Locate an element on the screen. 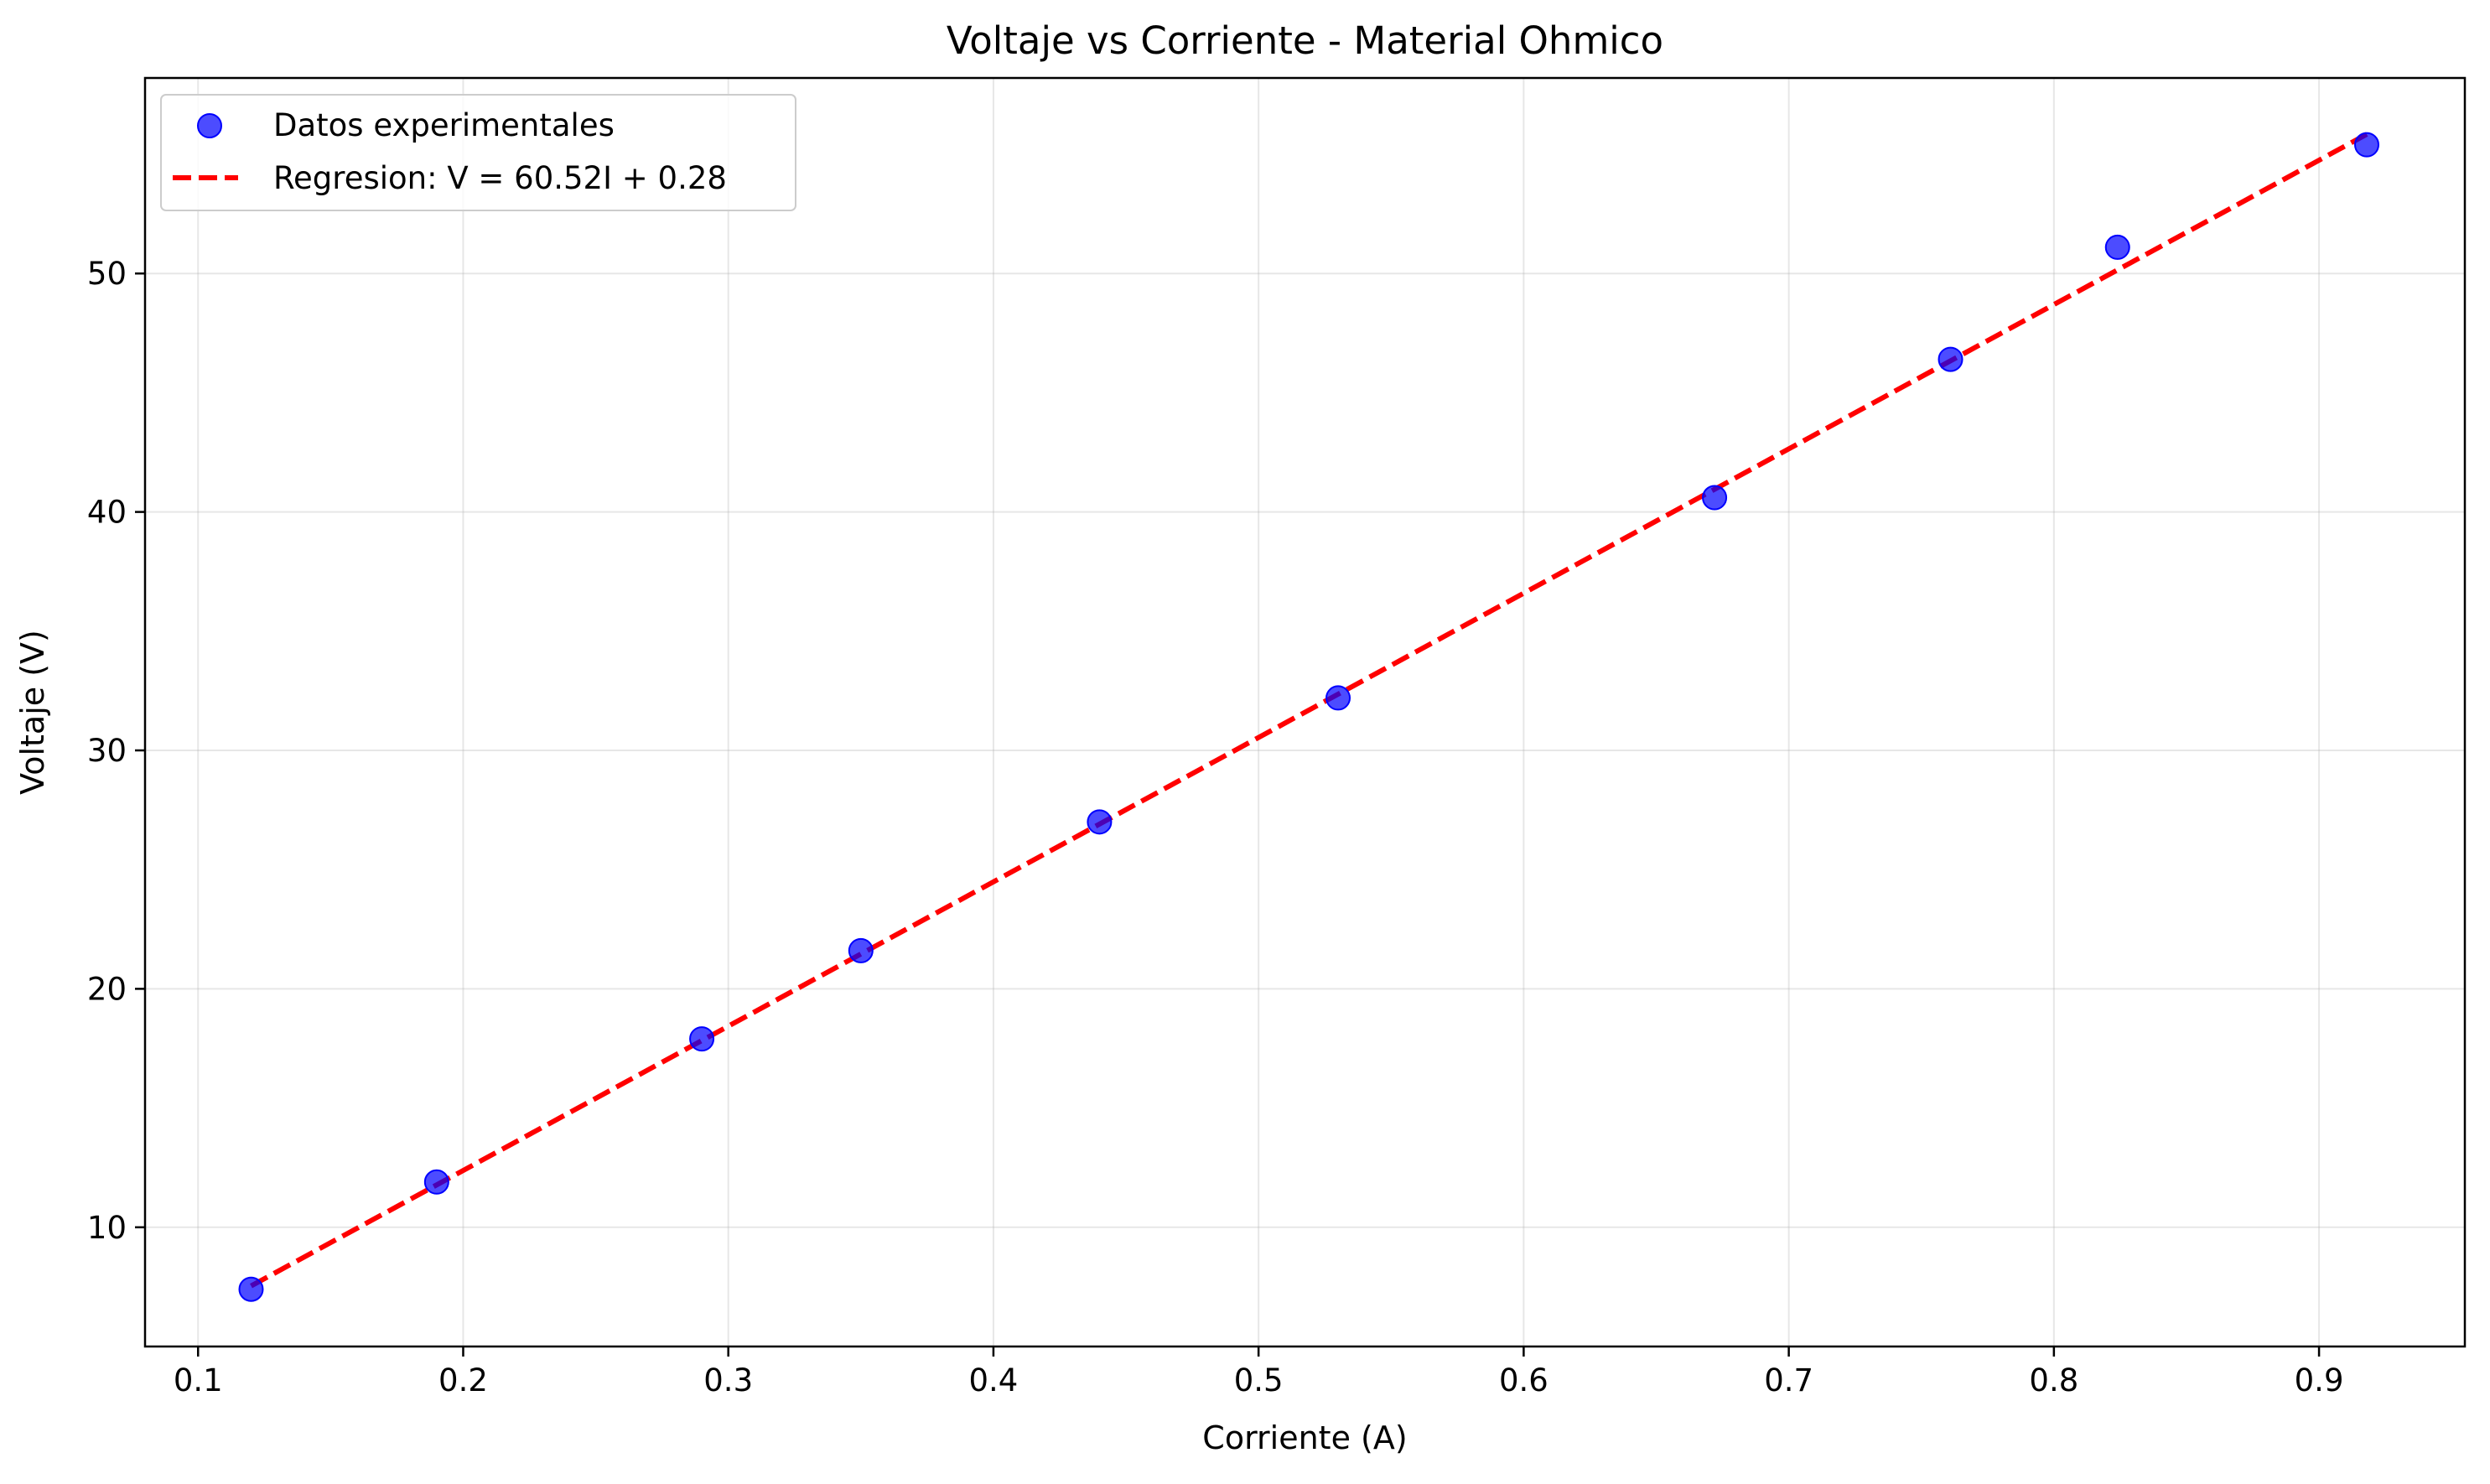 This screenshot has width=2490, height=1484. legend-box is located at coordinates (478, 152).